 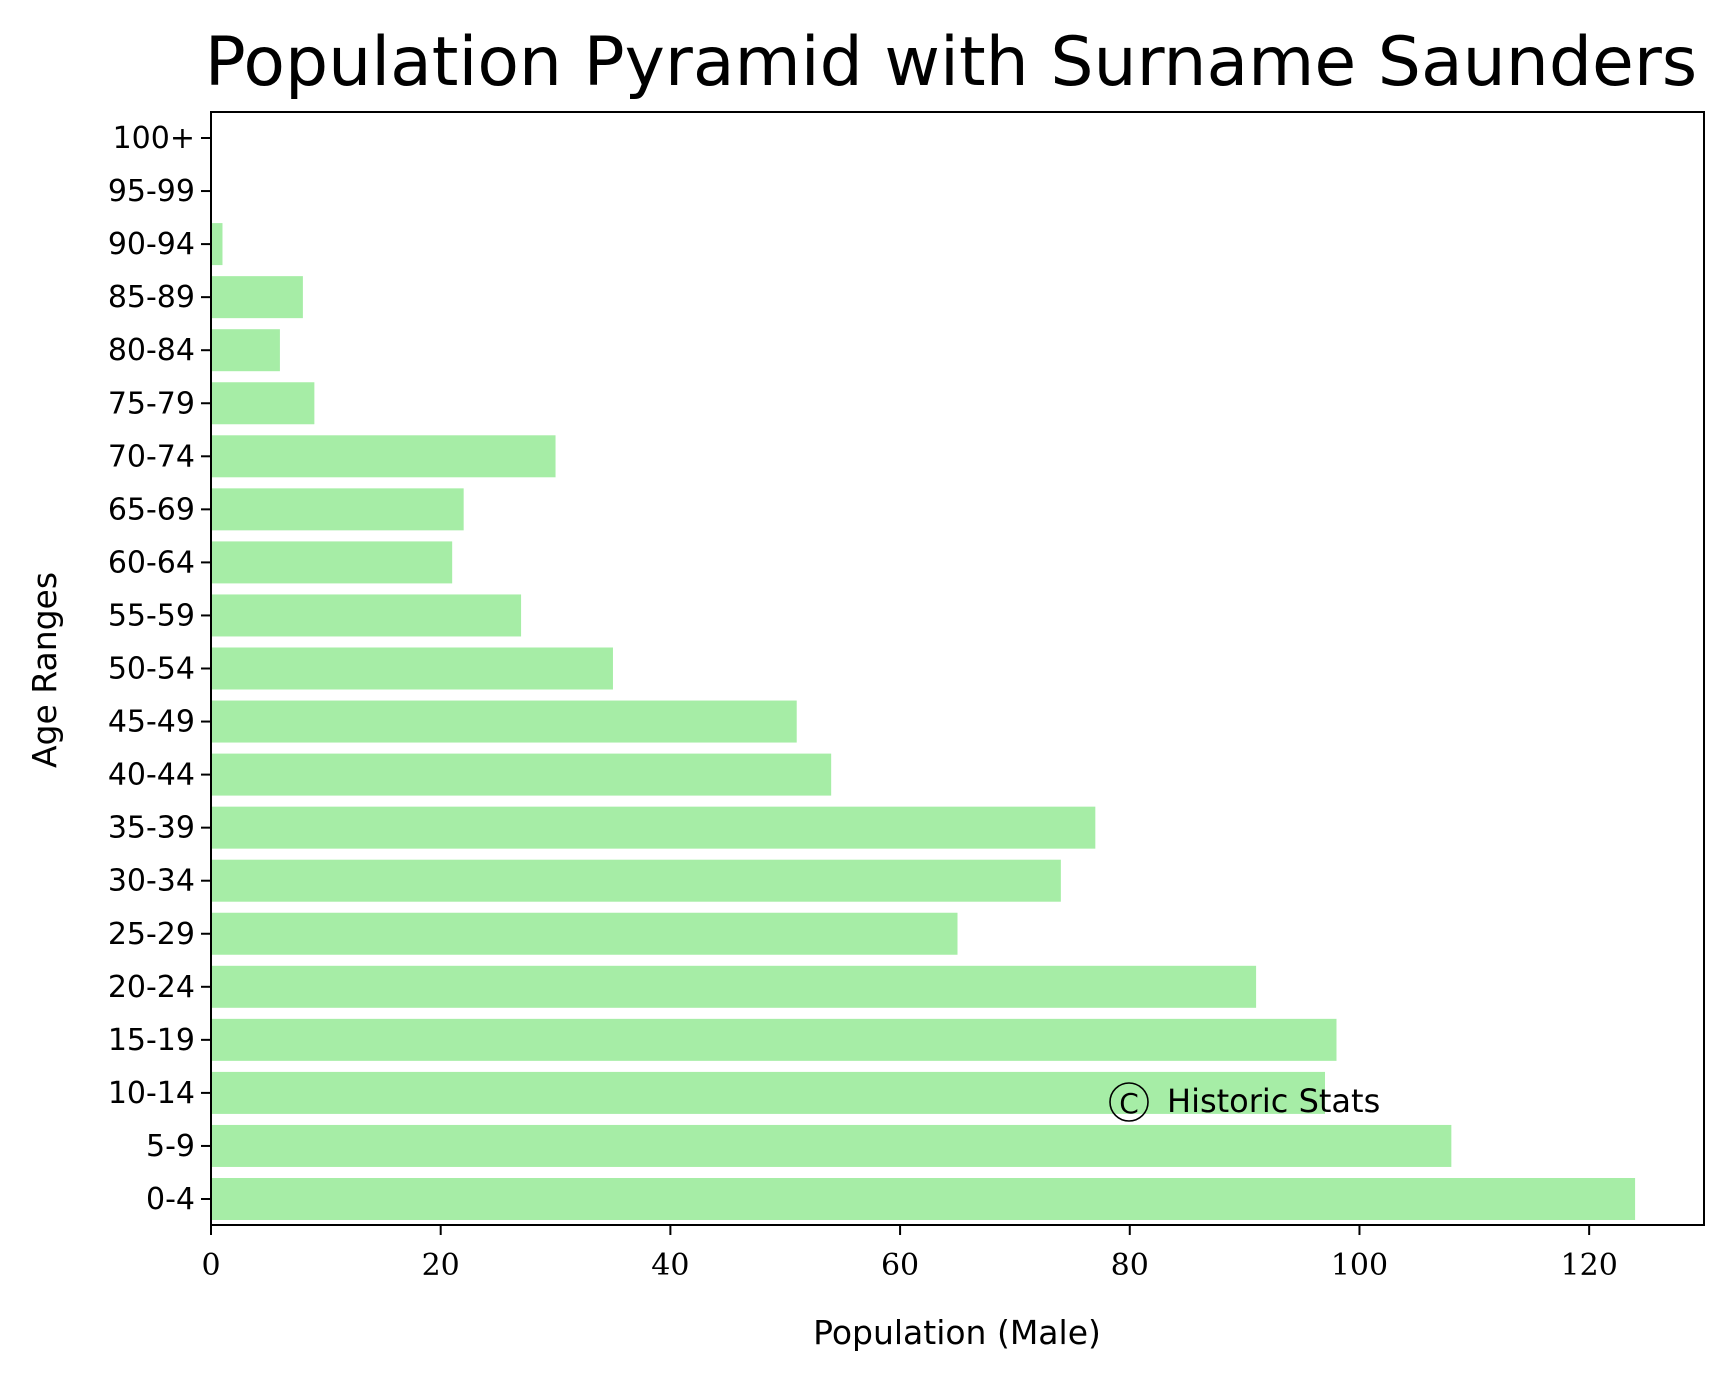 I want to click on y-tick-label: 50-54, so click(x=151, y=669).